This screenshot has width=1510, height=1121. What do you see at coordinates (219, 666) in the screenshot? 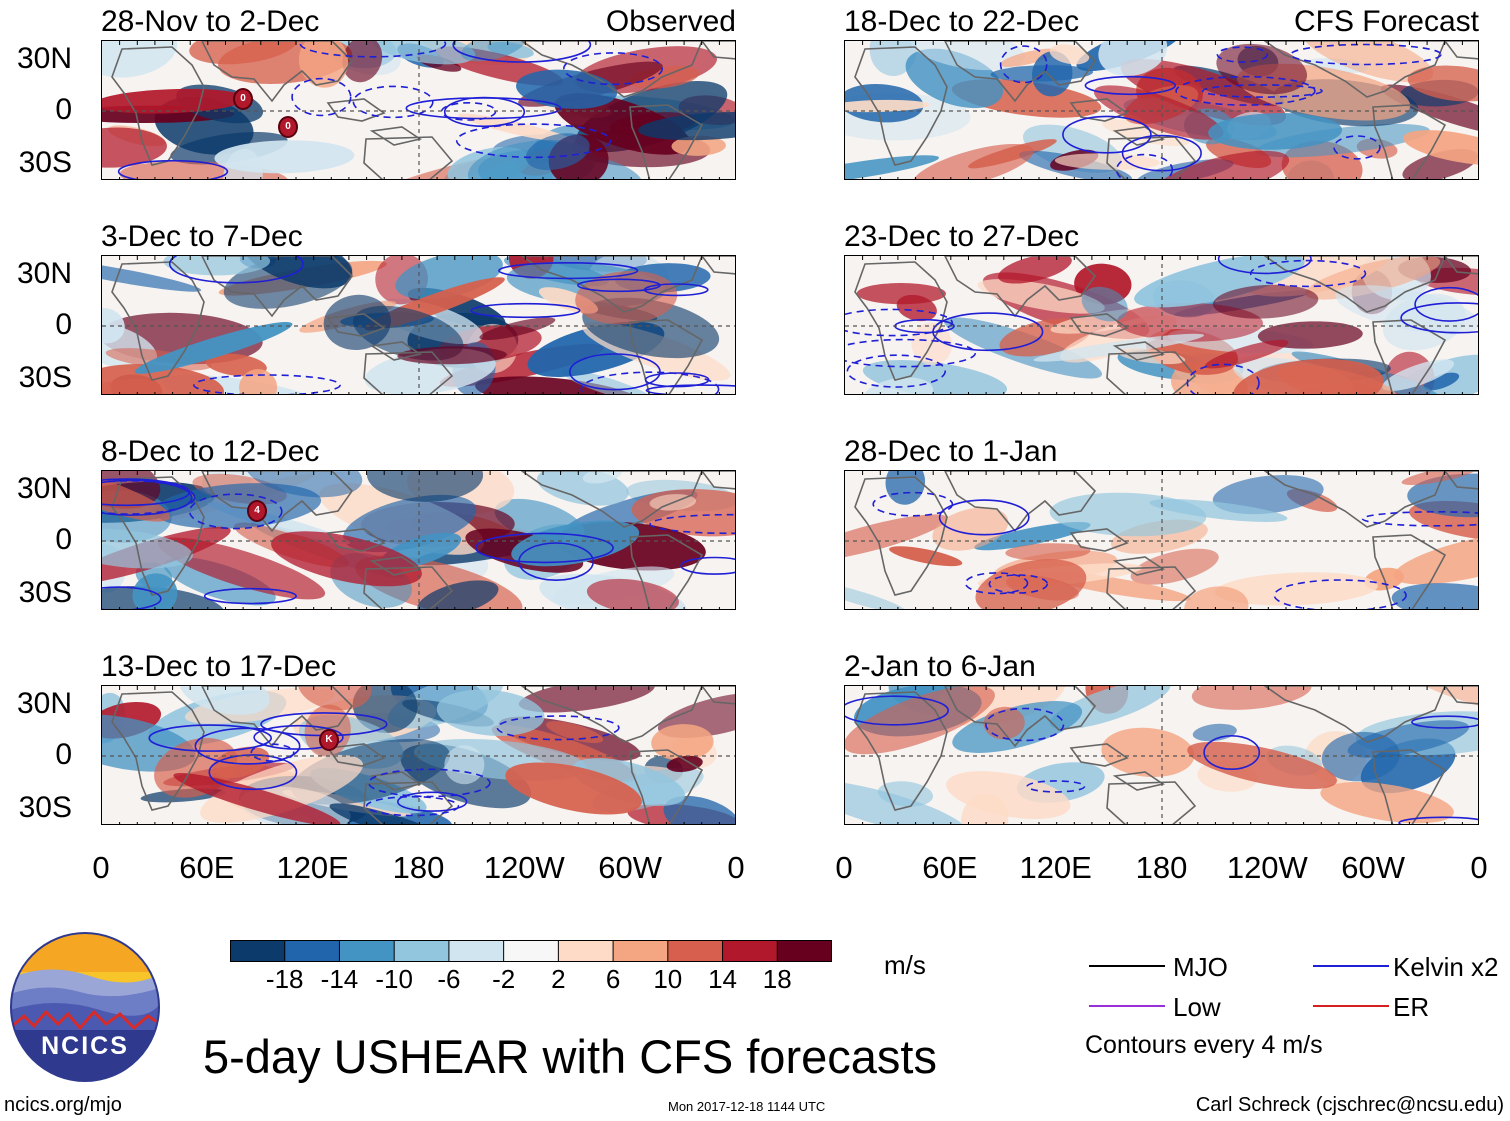
I see `panel-title-p4: 13-Dec to 17-Dec` at bounding box center [219, 666].